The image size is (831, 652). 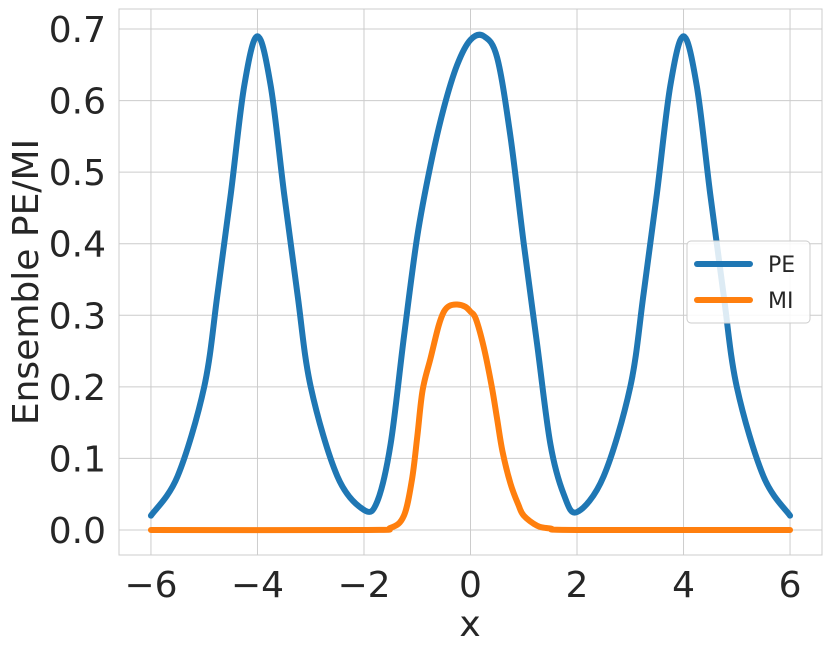 I want to click on y-tick-label: 0.1, so click(x=77, y=459).